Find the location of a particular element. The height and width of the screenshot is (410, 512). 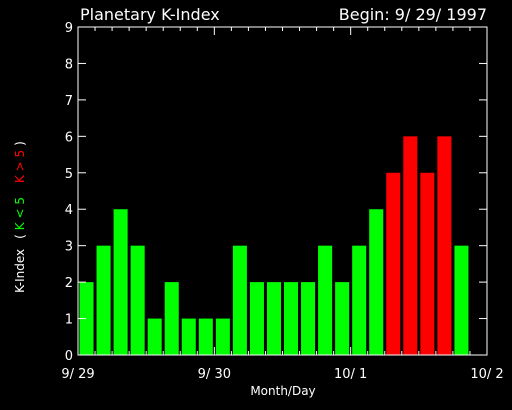

x-tick-label-1: 9/ 30 is located at coordinates (214, 374).